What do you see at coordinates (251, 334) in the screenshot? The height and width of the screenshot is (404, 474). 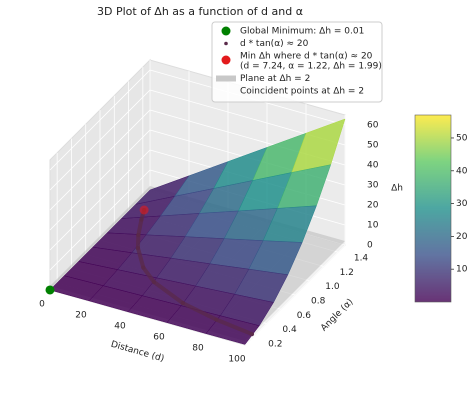 I see `curve-point` at bounding box center [251, 334].